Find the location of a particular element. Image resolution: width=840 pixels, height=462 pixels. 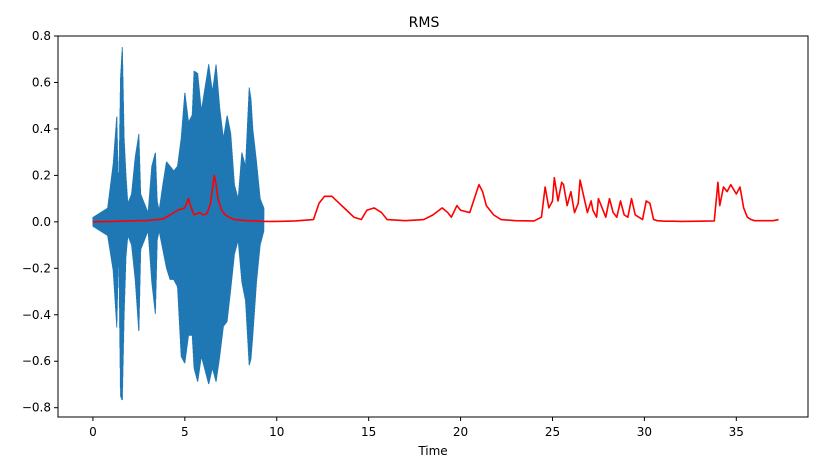

y-tick-label: 0.4 is located at coordinates (41, 129).